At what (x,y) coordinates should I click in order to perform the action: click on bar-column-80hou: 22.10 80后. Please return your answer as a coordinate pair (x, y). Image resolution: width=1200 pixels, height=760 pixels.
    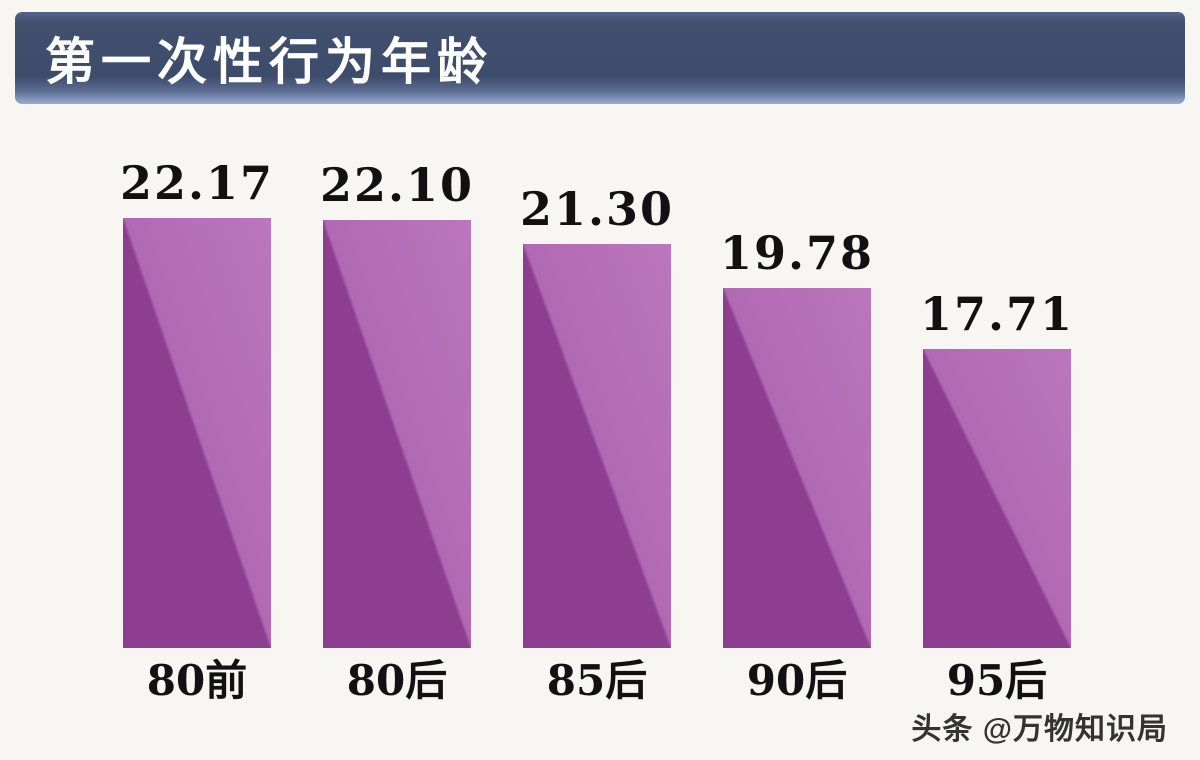
    Looking at the image, I should click on (397, 433).